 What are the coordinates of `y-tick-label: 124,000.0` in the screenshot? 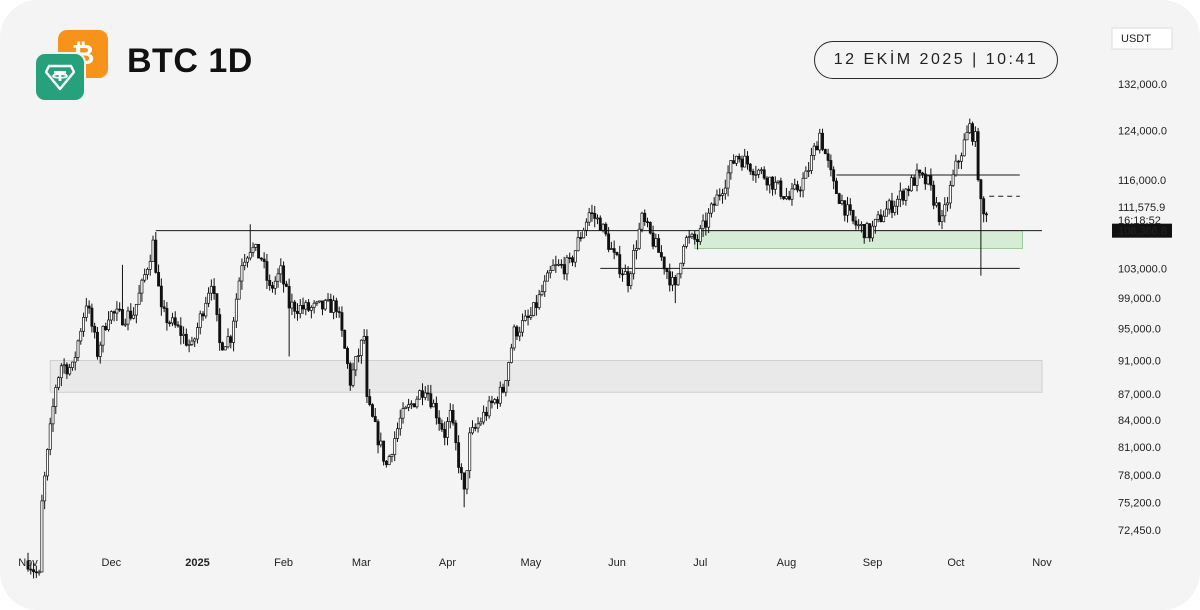 It's located at (1142, 131).